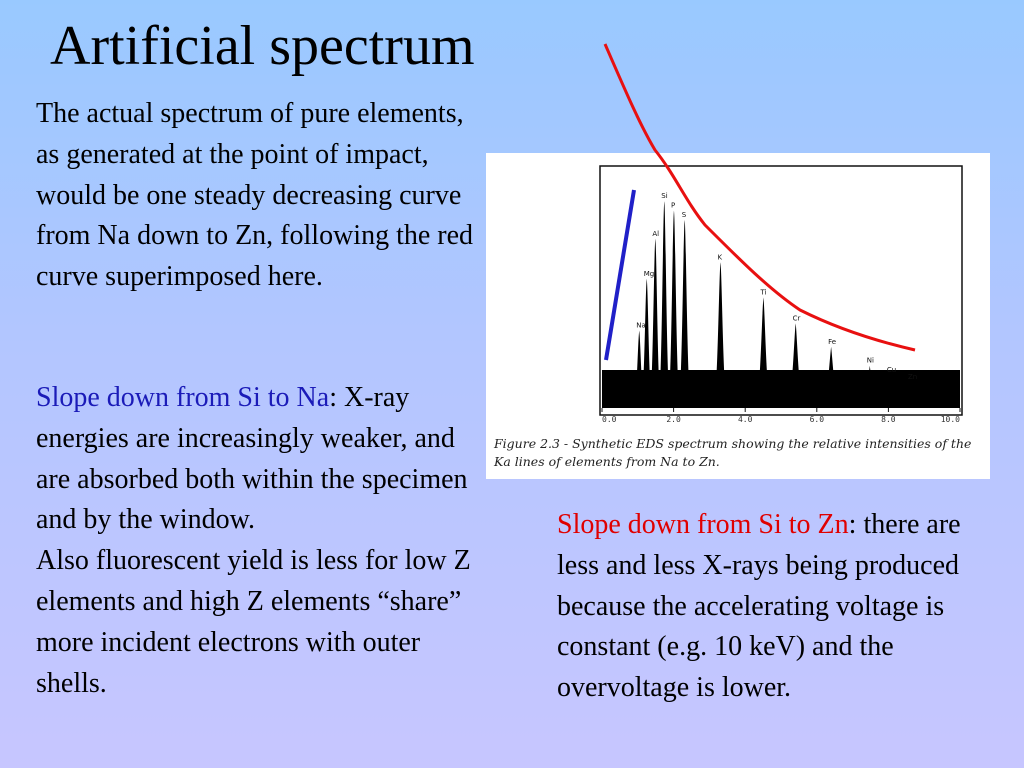 The width and height of the screenshot is (1024, 768). Describe the element at coordinates (781, 416) in the screenshot. I see `x-ticks-group: 0.0 2.0 4.0 6.0 8.0 10.0` at that location.